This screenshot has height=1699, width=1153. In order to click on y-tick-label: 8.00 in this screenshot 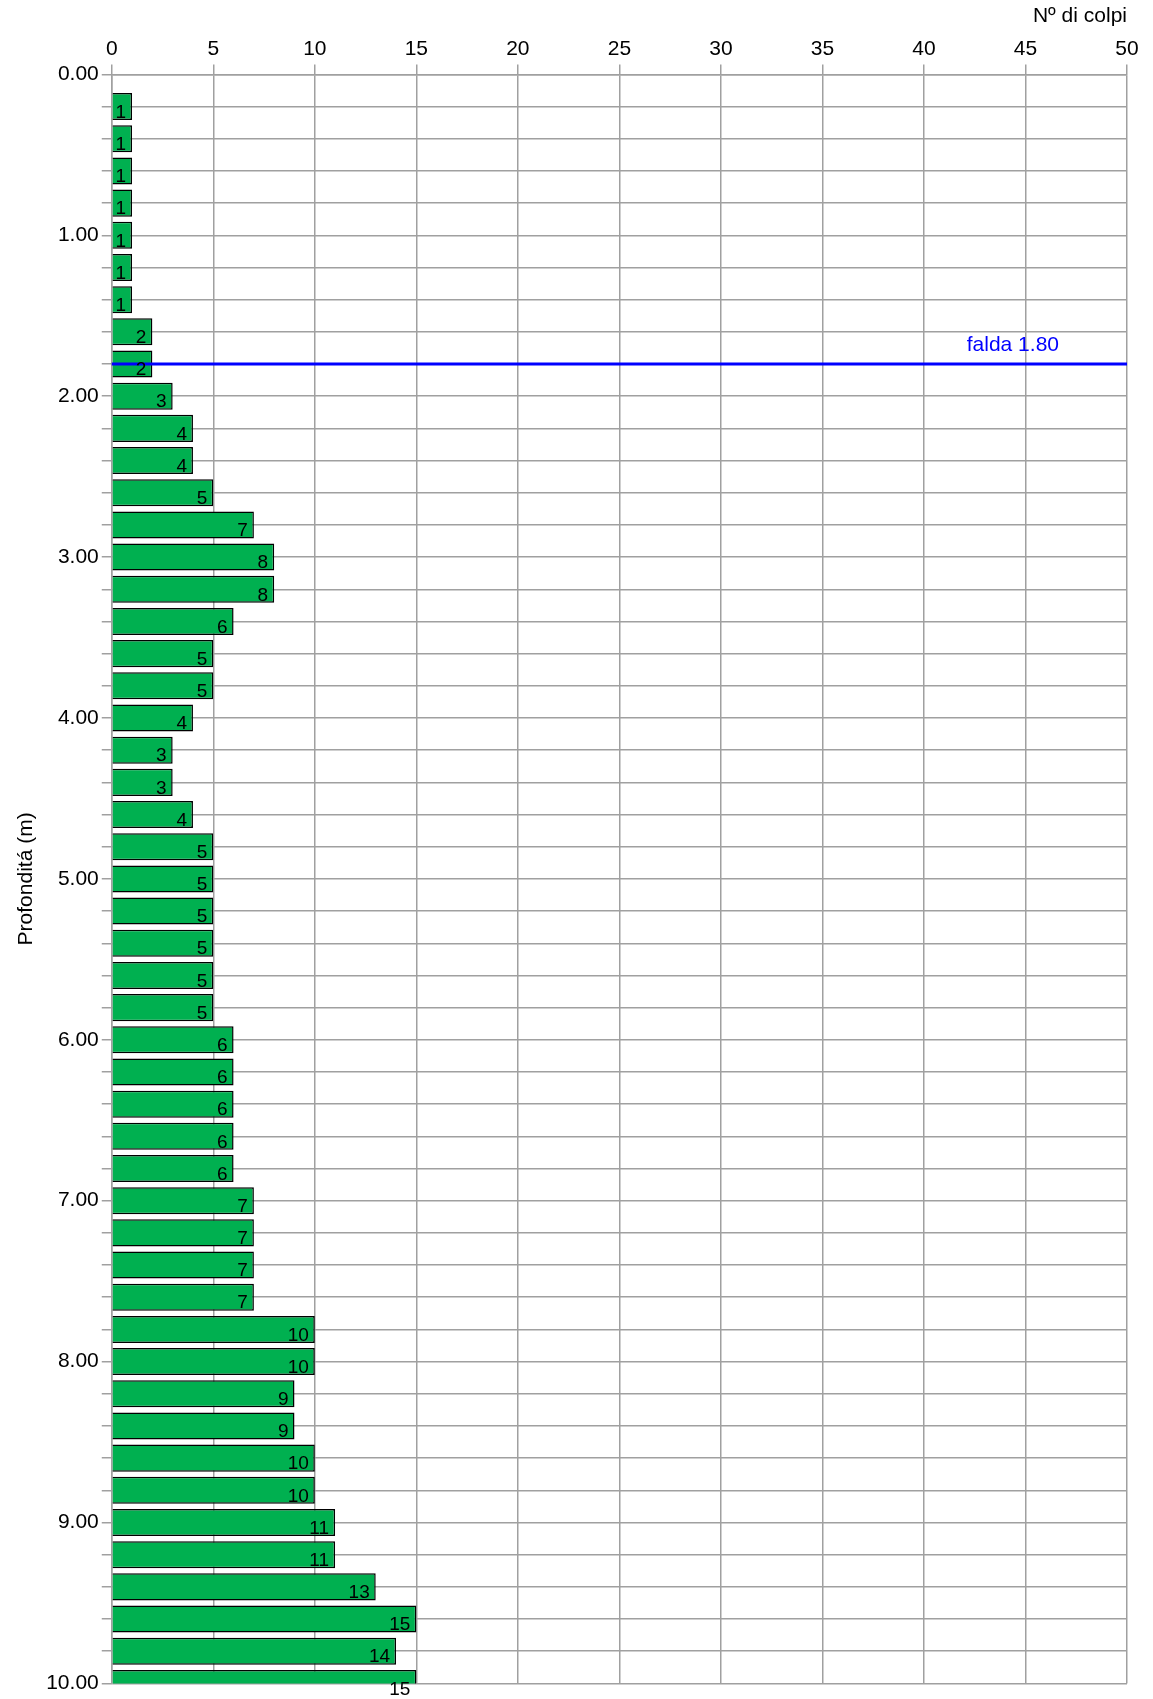, I will do `click(78, 1360)`.